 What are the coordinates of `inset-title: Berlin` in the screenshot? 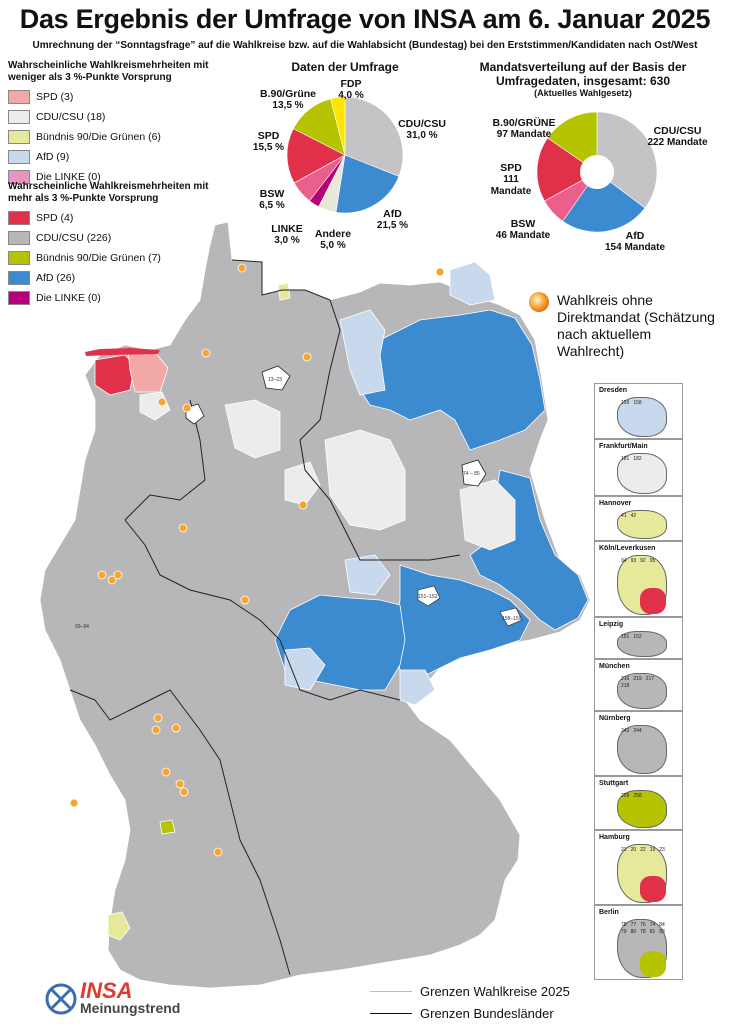 It's located at (609, 912).